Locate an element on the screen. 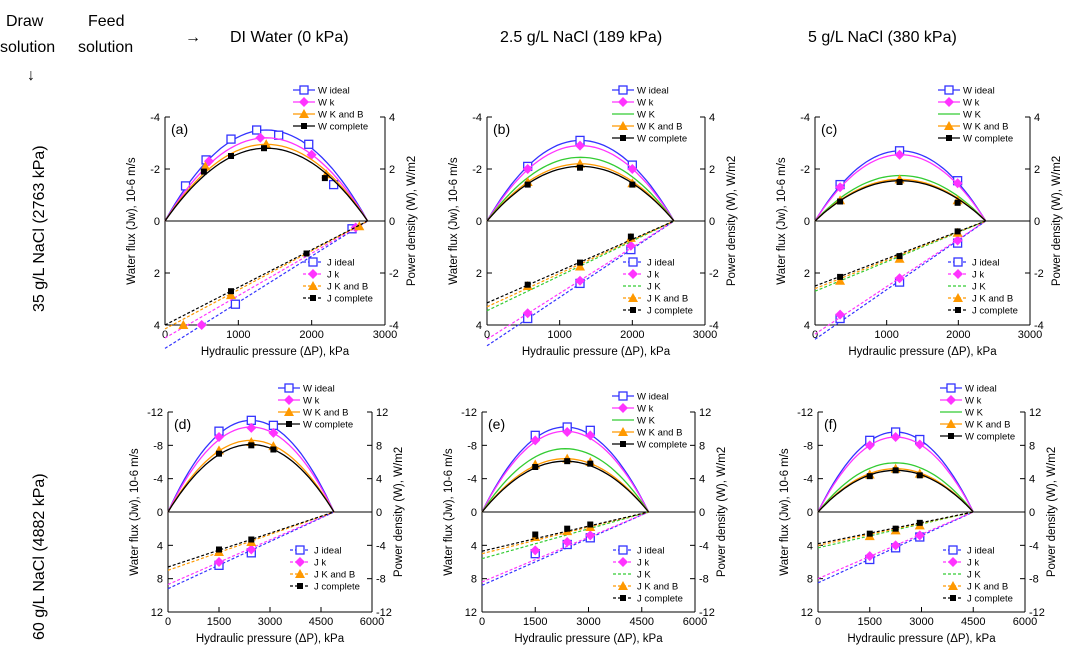 This screenshot has width=1069, height=653. y-right-tick-label: -8 is located at coordinates (704, 580).